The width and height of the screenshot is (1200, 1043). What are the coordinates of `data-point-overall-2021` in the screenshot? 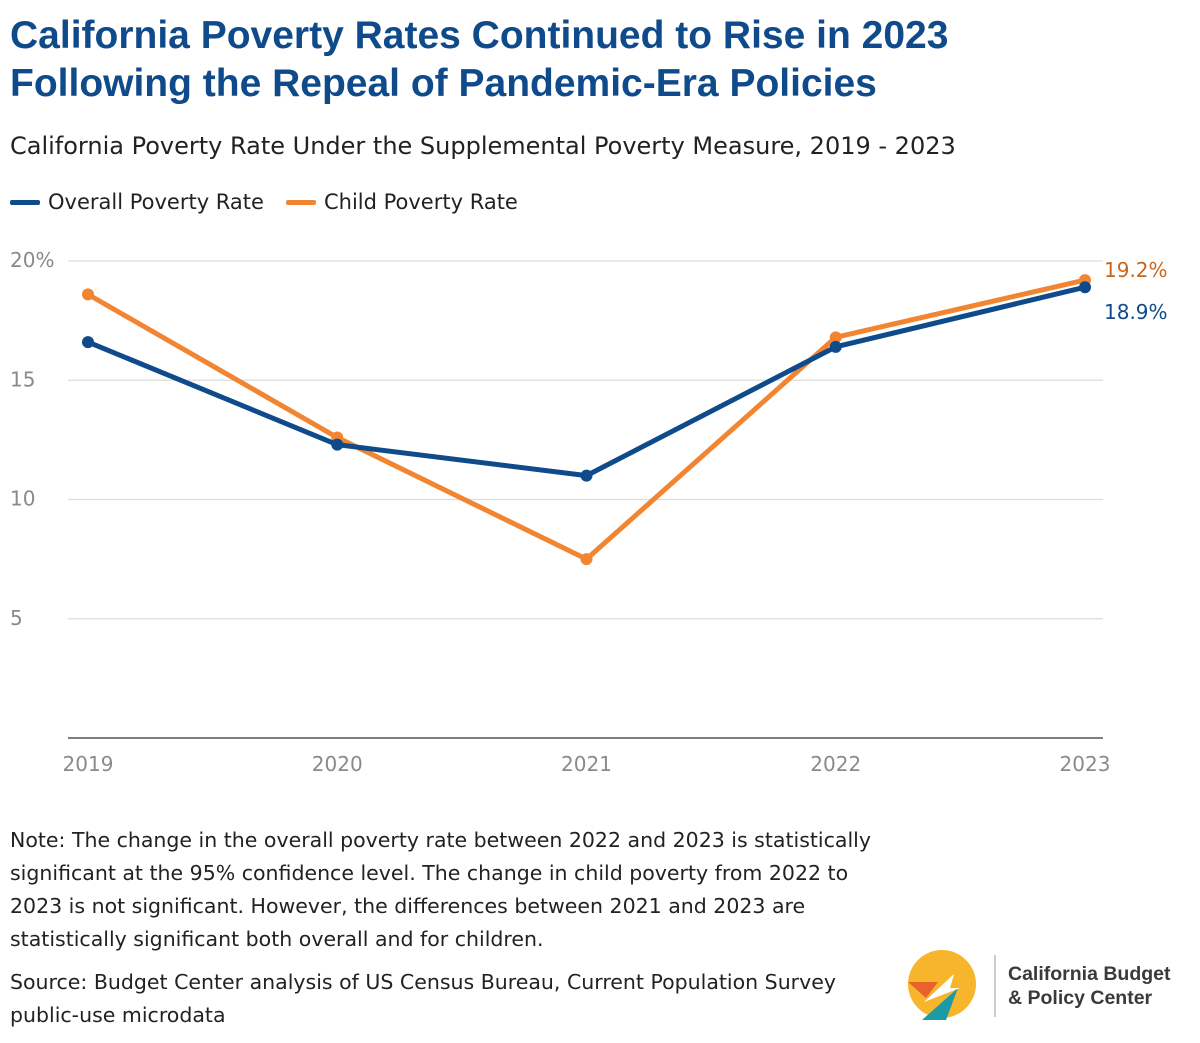 It's located at (586, 475).